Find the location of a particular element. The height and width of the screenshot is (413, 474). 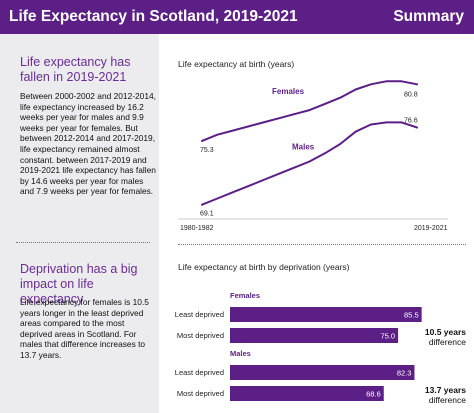

females-most-deprived-bar is located at coordinates (314, 335).